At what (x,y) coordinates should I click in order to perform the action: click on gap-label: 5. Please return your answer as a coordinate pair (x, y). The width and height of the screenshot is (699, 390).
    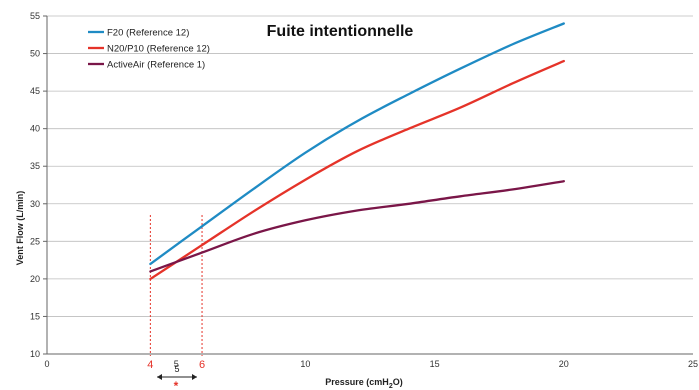
    Looking at the image, I should click on (176, 369).